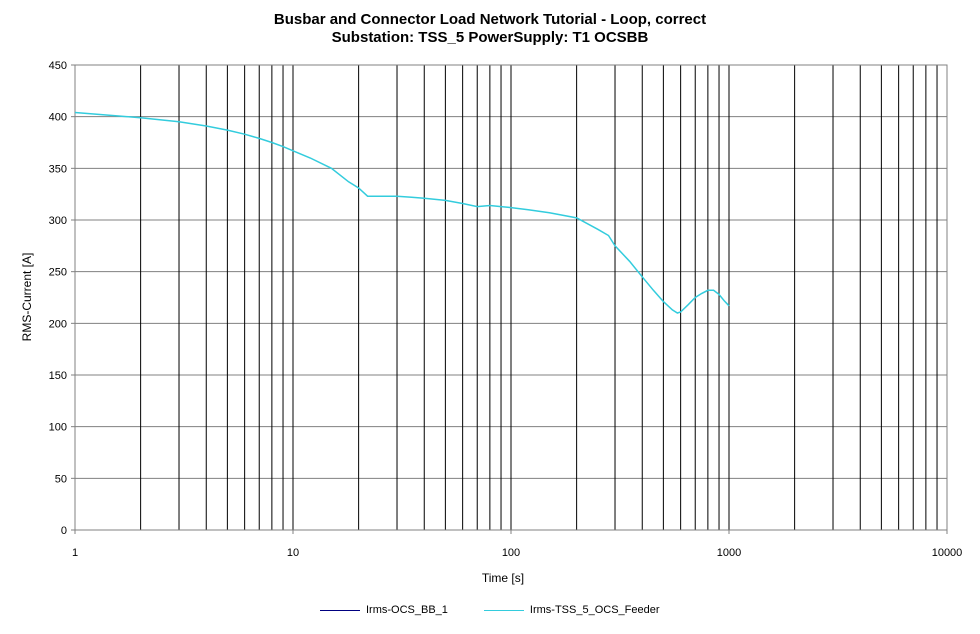 The width and height of the screenshot is (980, 634). Describe the element at coordinates (594, 610) in the screenshot. I see `legend-label-series-2: Irms-TSS_5_OCS_Feeder` at that location.